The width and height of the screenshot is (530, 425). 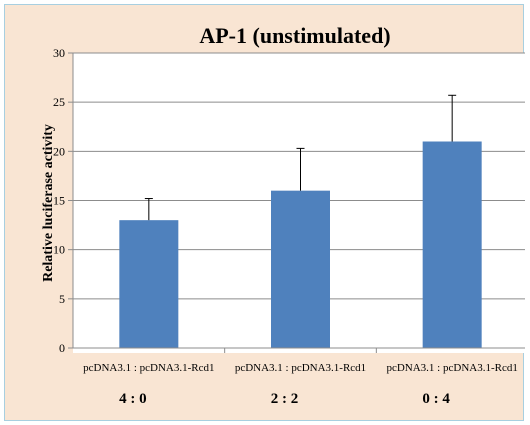 What do you see at coordinates (62, 299) in the screenshot?
I see `y-tick-label-5: 5` at bounding box center [62, 299].